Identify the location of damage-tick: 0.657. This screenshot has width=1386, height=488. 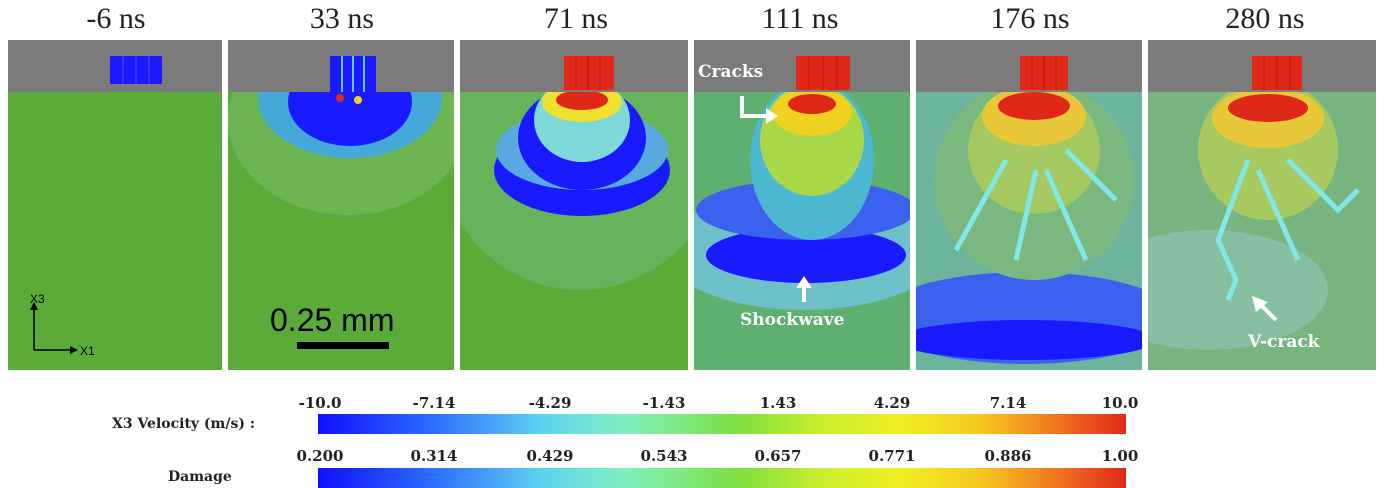
(778, 456).